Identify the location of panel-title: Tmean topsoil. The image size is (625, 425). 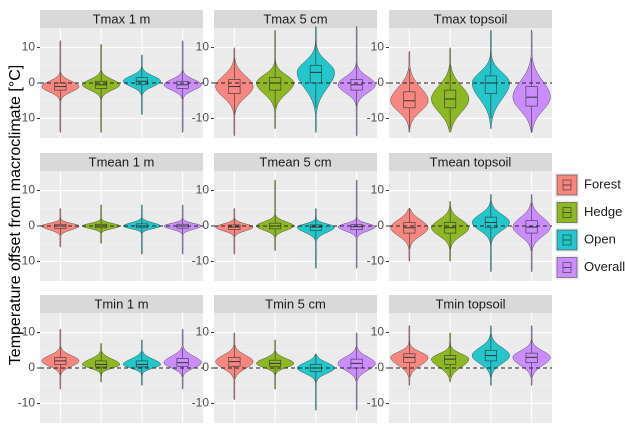
(471, 161).